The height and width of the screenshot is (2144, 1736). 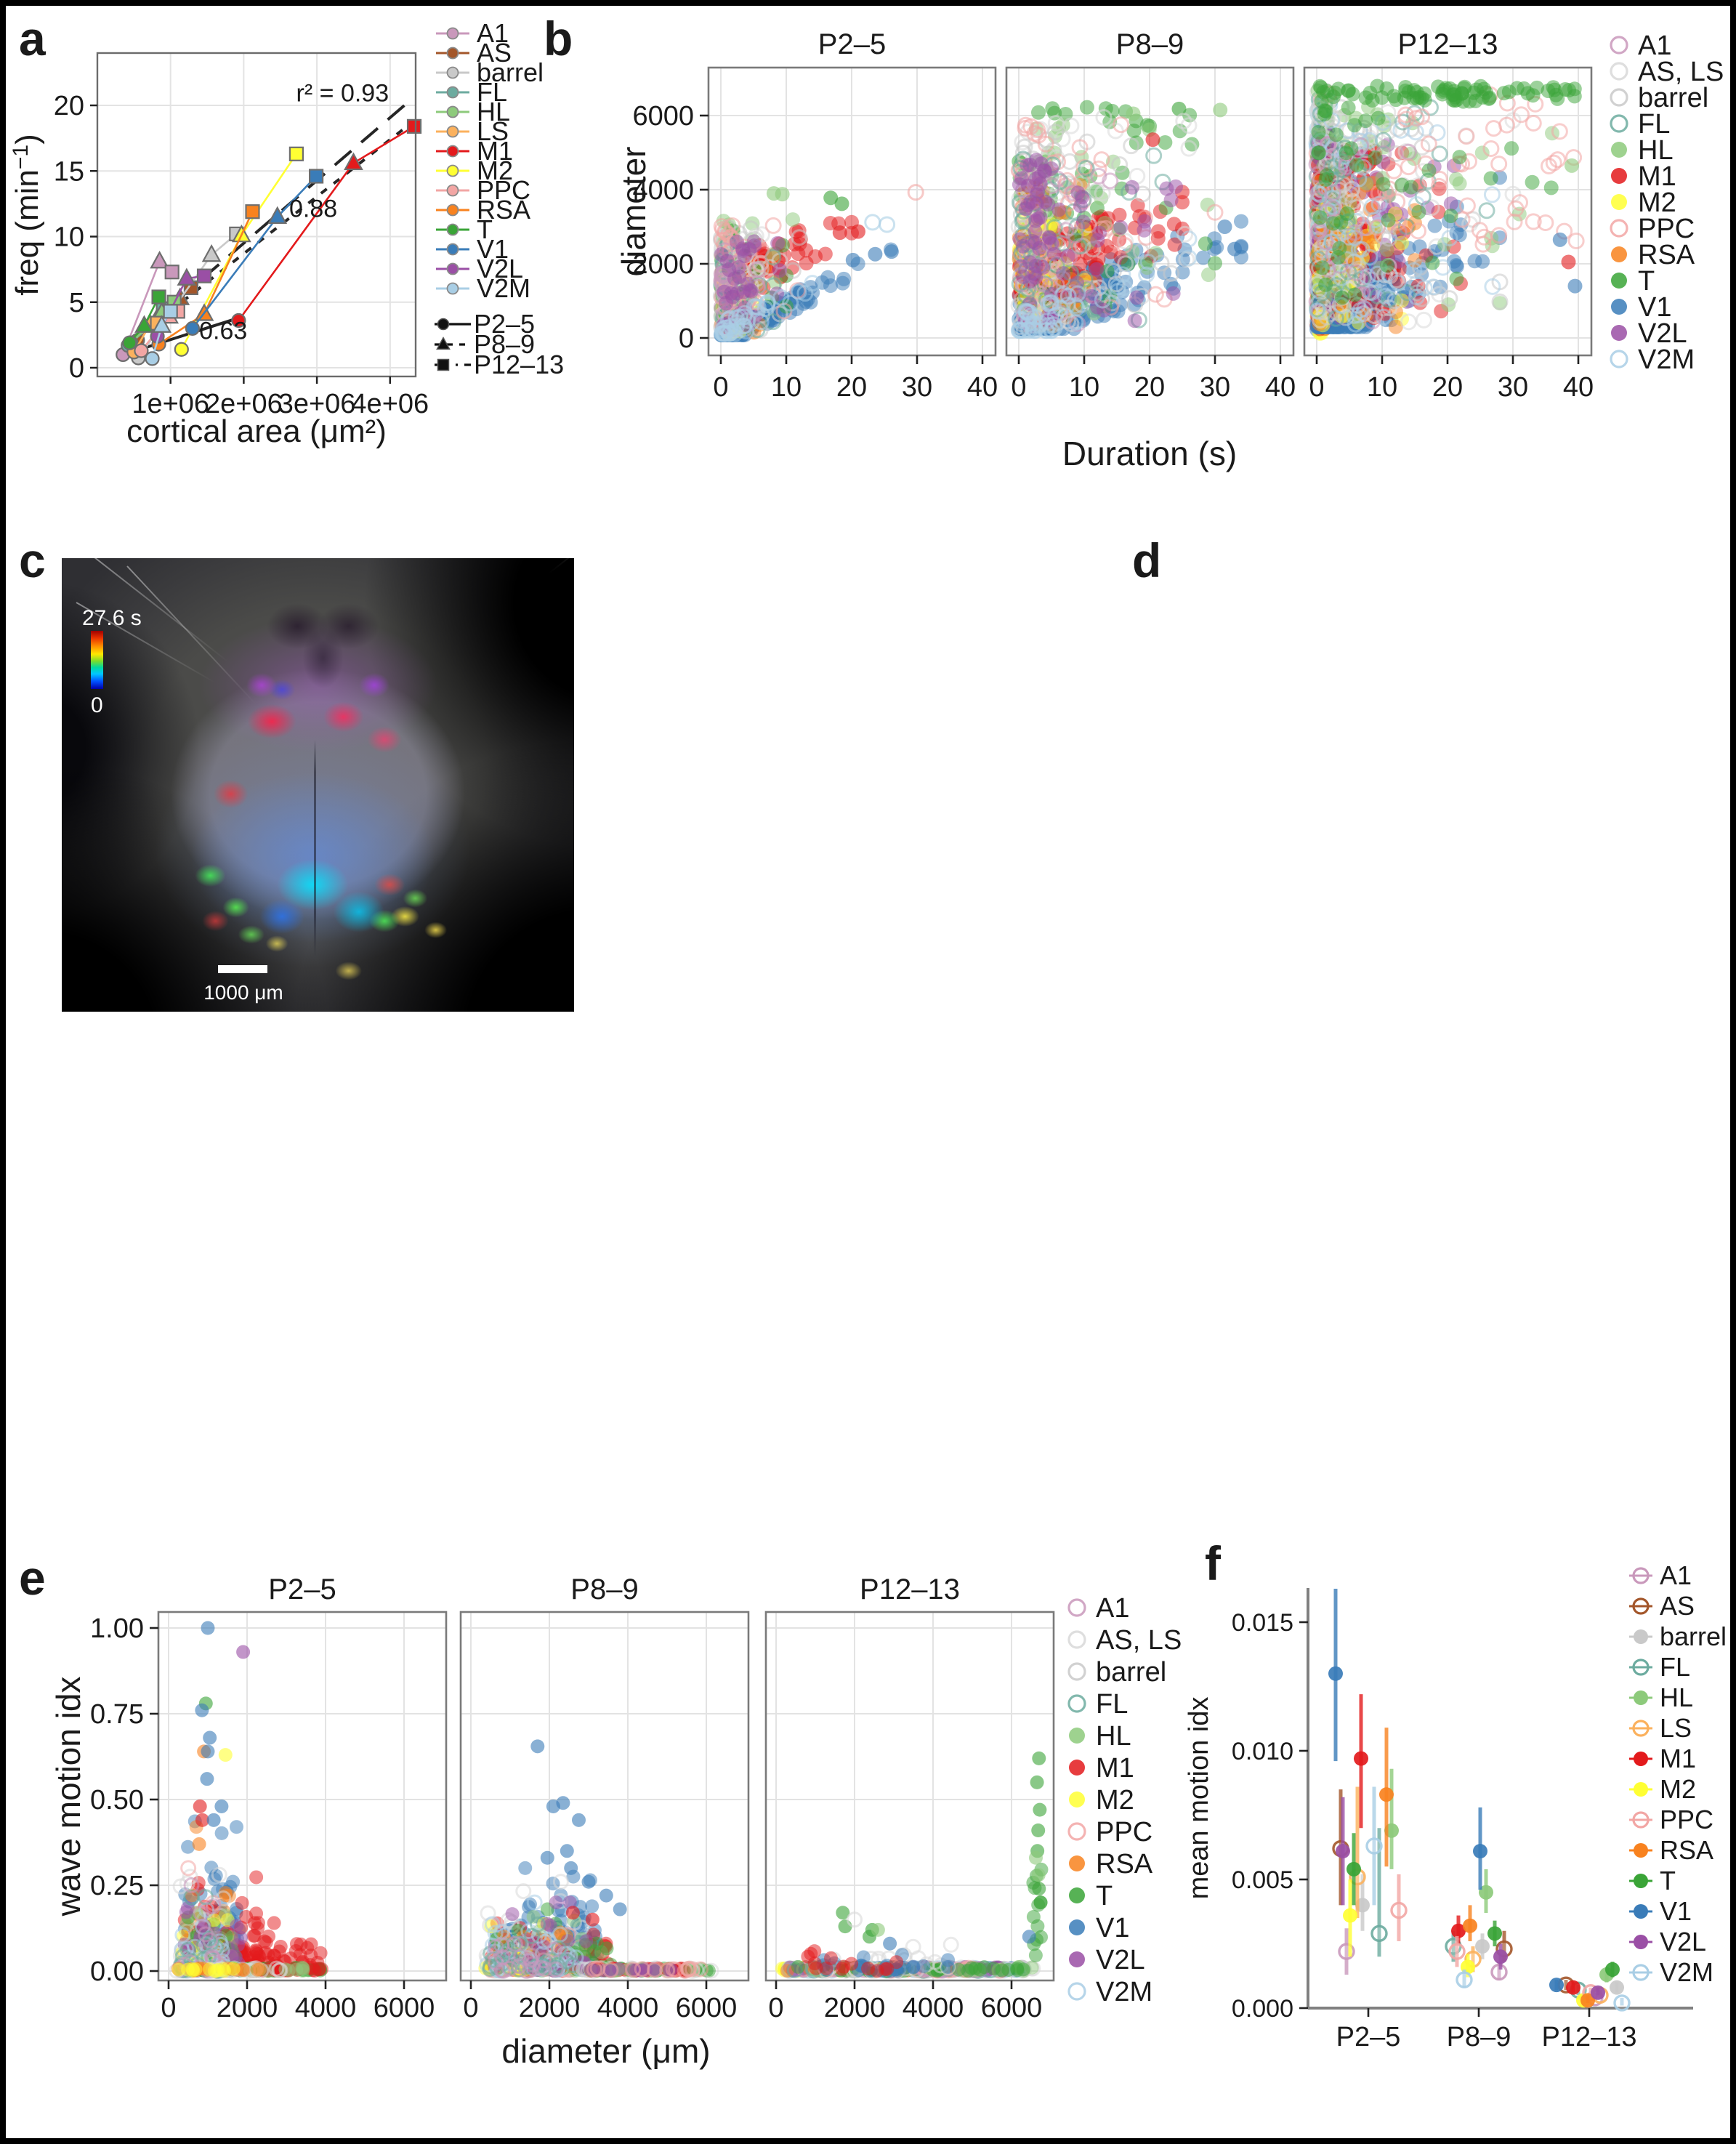 What do you see at coordinates (27, 214) in the screenshot?
I see `y-axis-title: freq (min−1)` at bounding box center [27, 214].